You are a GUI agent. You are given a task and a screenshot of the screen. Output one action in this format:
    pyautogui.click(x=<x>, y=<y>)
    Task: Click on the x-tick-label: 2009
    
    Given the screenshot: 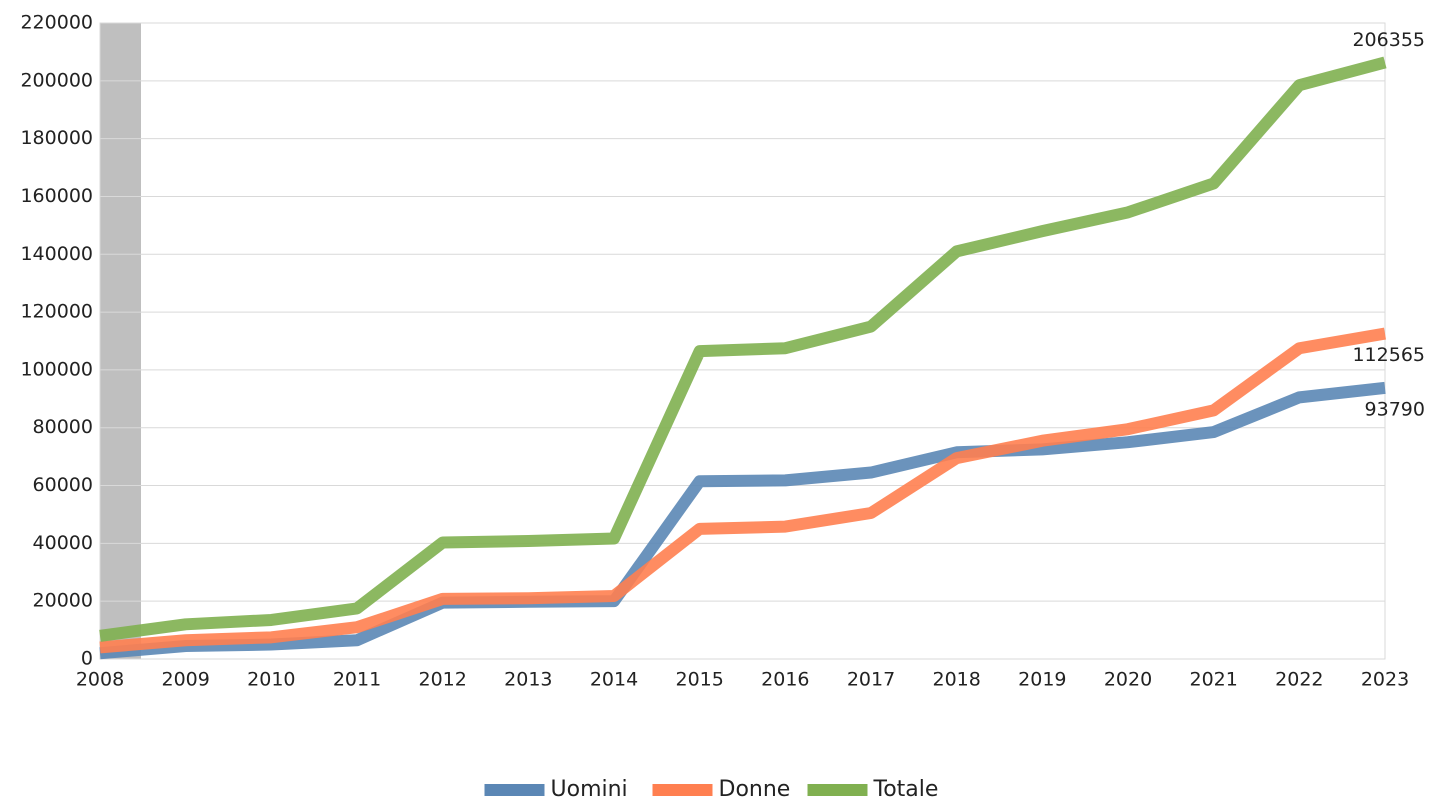 What is the action you would take?
    pyautogui.click(x=185, y=680)
    